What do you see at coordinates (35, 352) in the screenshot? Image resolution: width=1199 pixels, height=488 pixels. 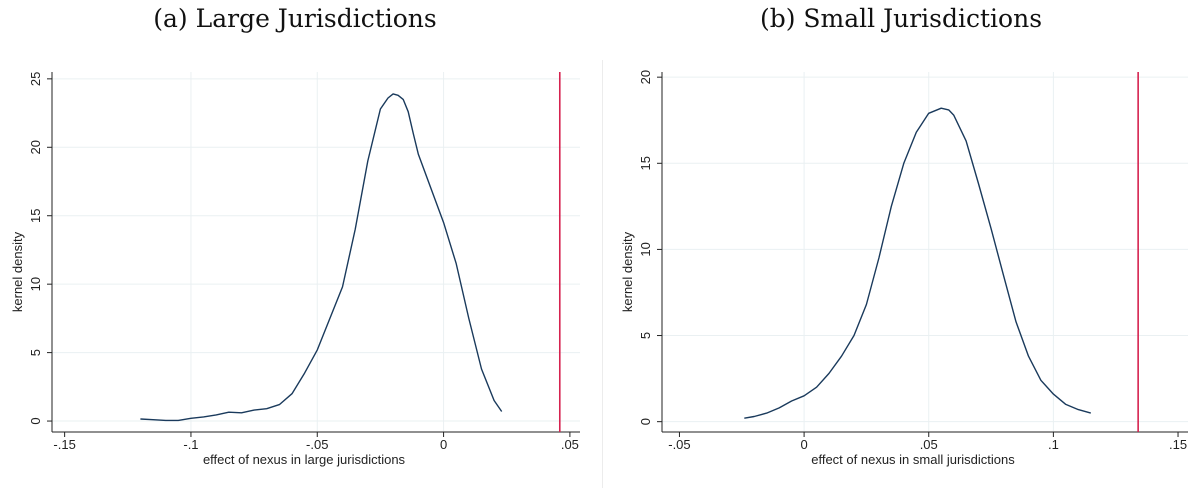 I see `chart-a-y-tick-label: 5` at bounding box center [35, 352].